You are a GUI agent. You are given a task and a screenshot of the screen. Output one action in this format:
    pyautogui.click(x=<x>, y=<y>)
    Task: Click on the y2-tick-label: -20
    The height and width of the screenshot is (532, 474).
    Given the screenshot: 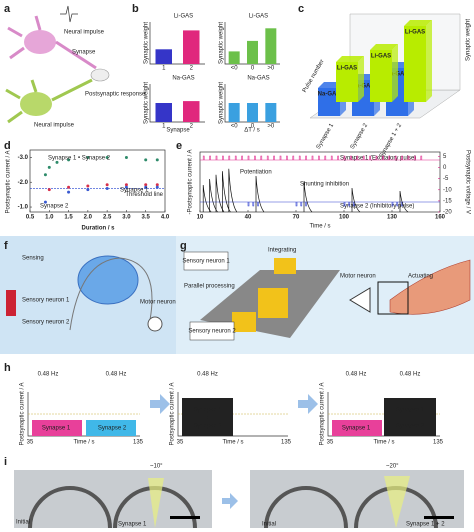 What is the action you would take?
    pyautogui.click(x=447, y=213)
    